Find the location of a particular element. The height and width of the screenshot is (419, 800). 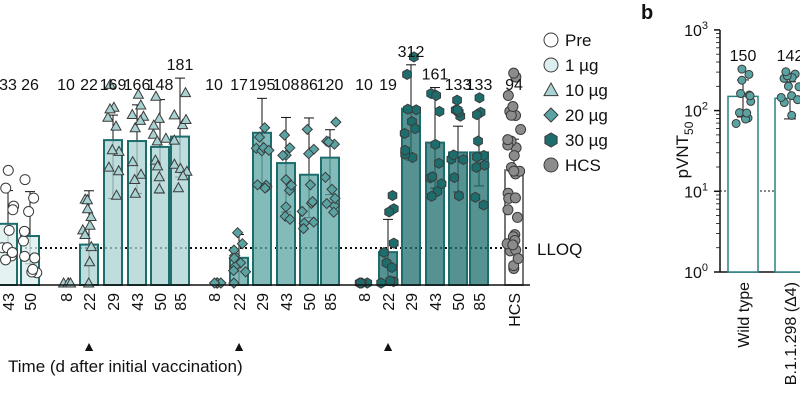

gmt-label: 86 is located at coordinates (309, 85).